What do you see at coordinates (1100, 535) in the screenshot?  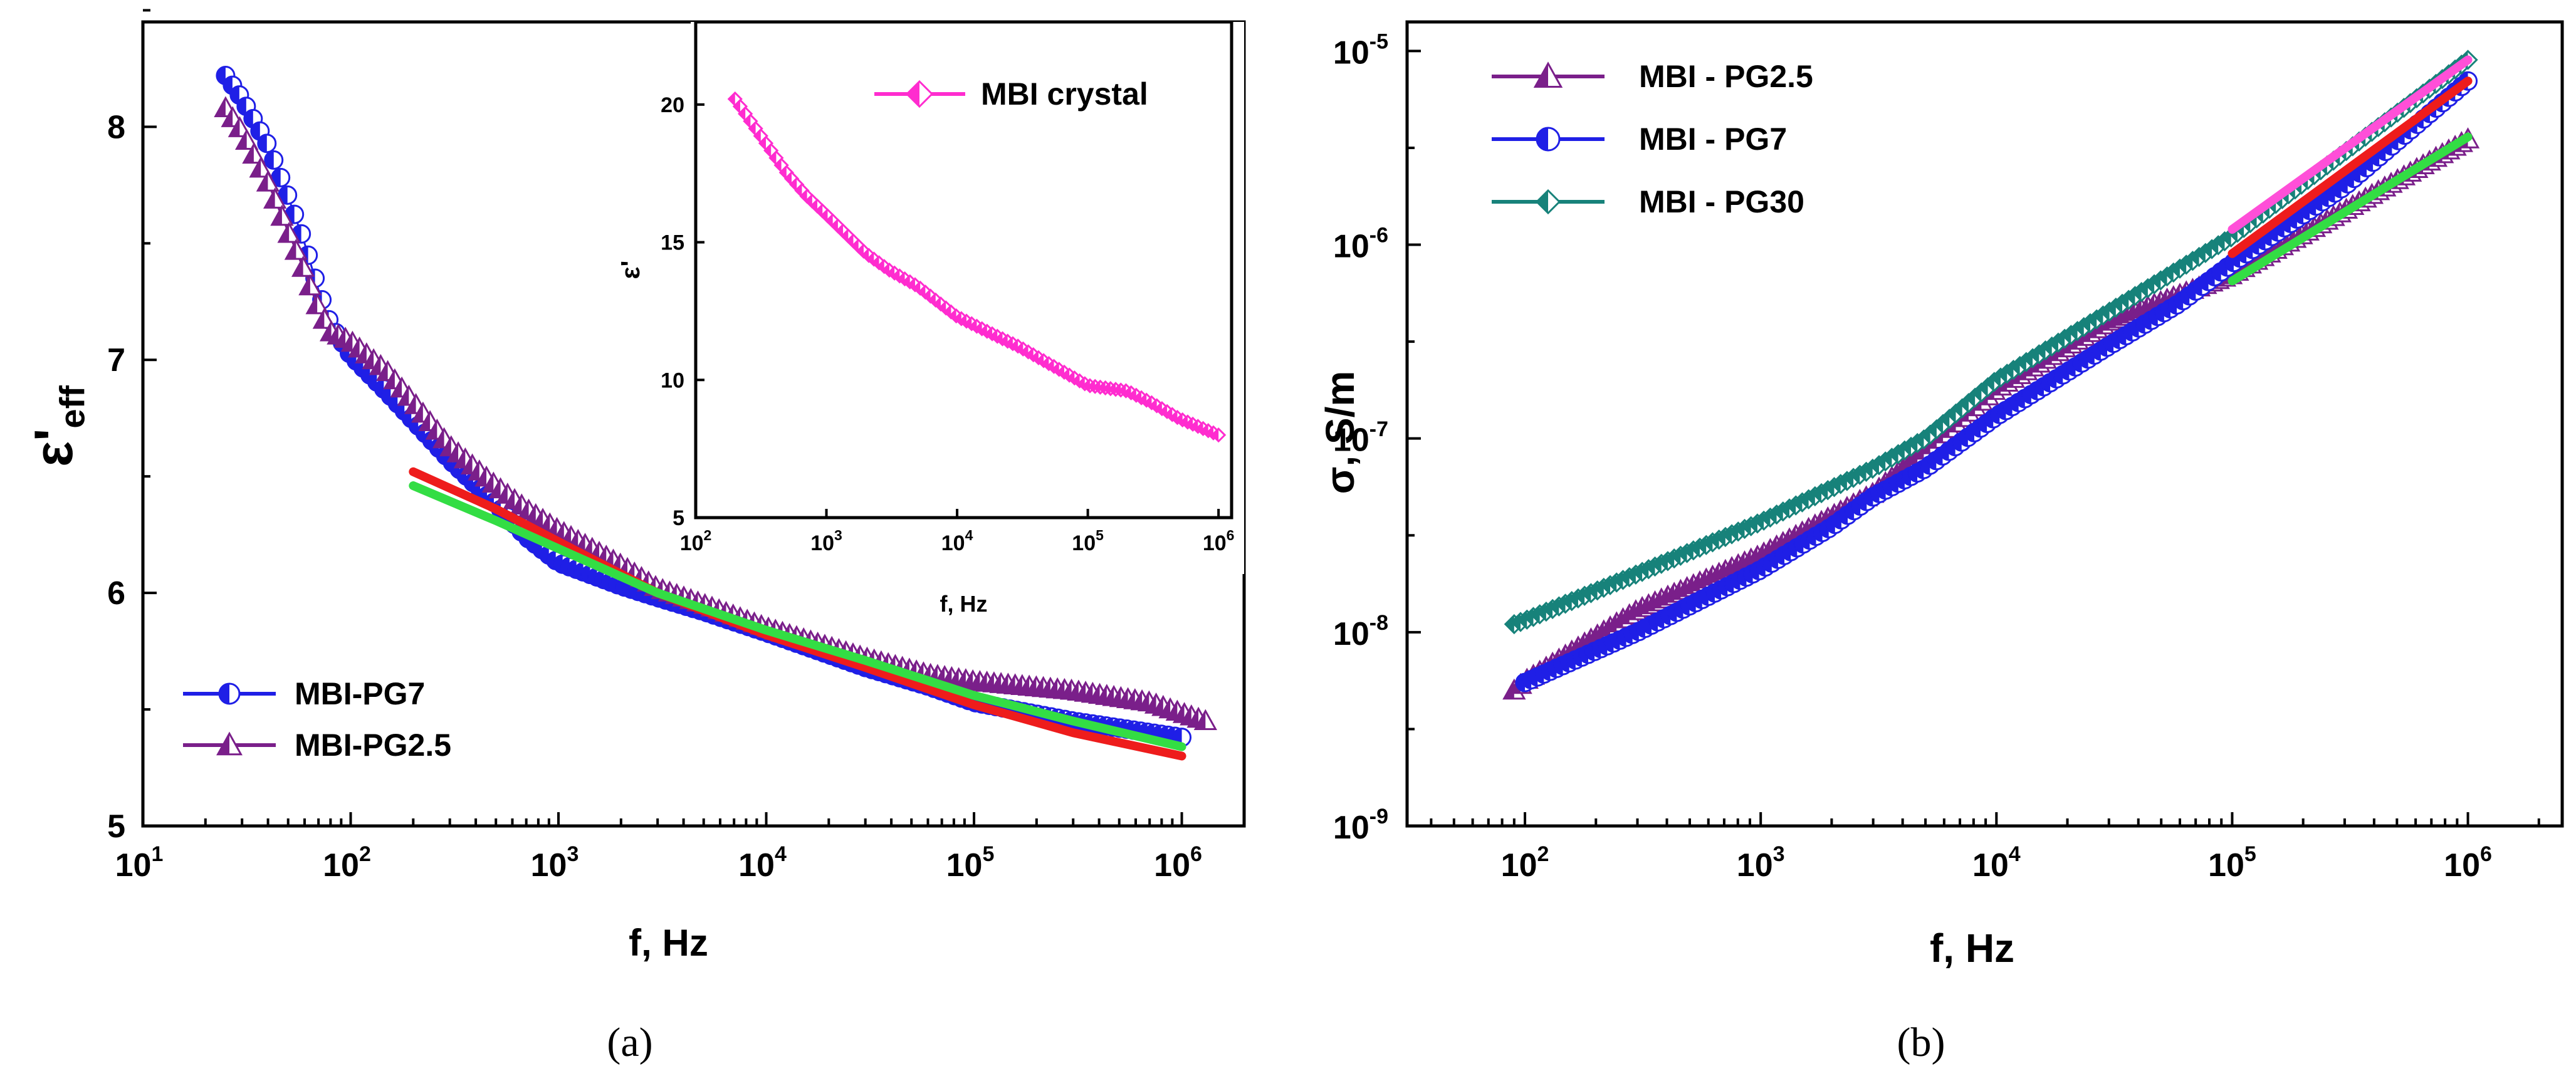 I see `inset-x-tick-label-exp: 5` at bounding box center [1100, 535].